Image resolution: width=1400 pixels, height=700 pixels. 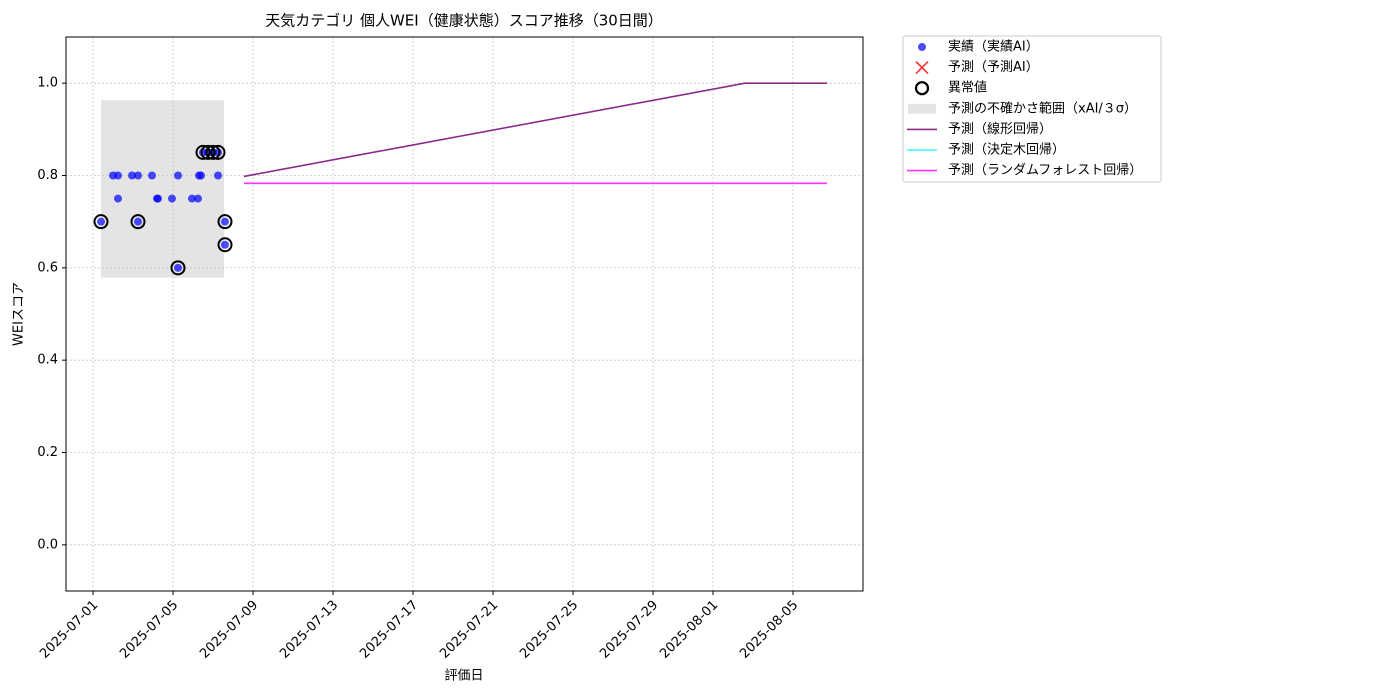 What do you see at coordinates (149, 630) in the screenshot?
I see `x-tick-label: 2025-07-05` at bounding box center [149, 630].